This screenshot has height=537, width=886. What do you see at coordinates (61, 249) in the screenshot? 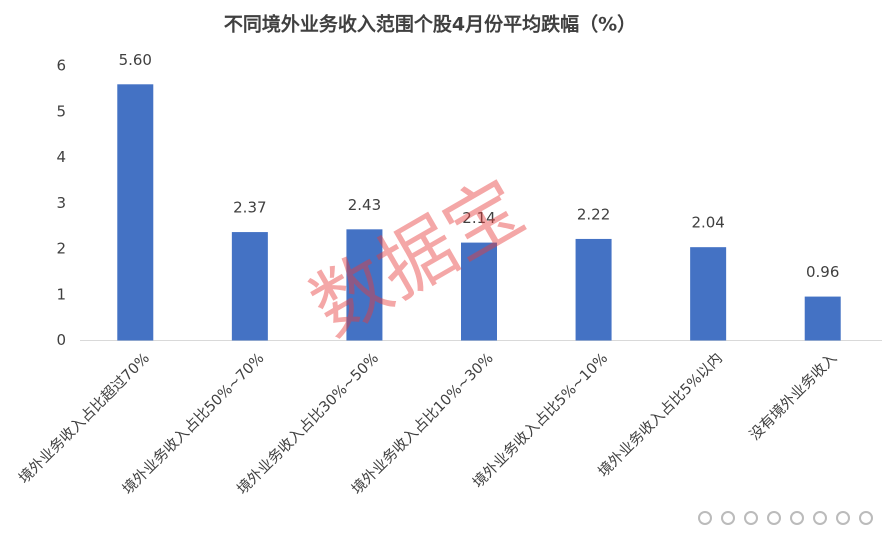
I see `y-tick-label: 2` at bounding box center [61, 249].